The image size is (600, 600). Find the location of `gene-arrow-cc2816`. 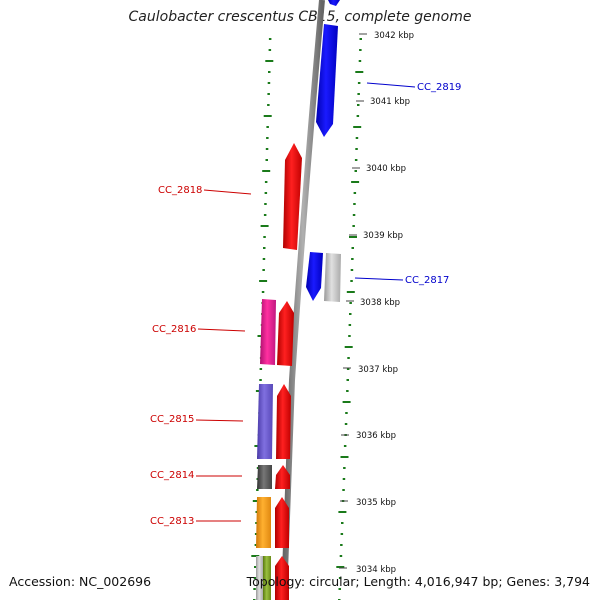

gene-arrow-cc2816 is located at coordinates (285, 333).